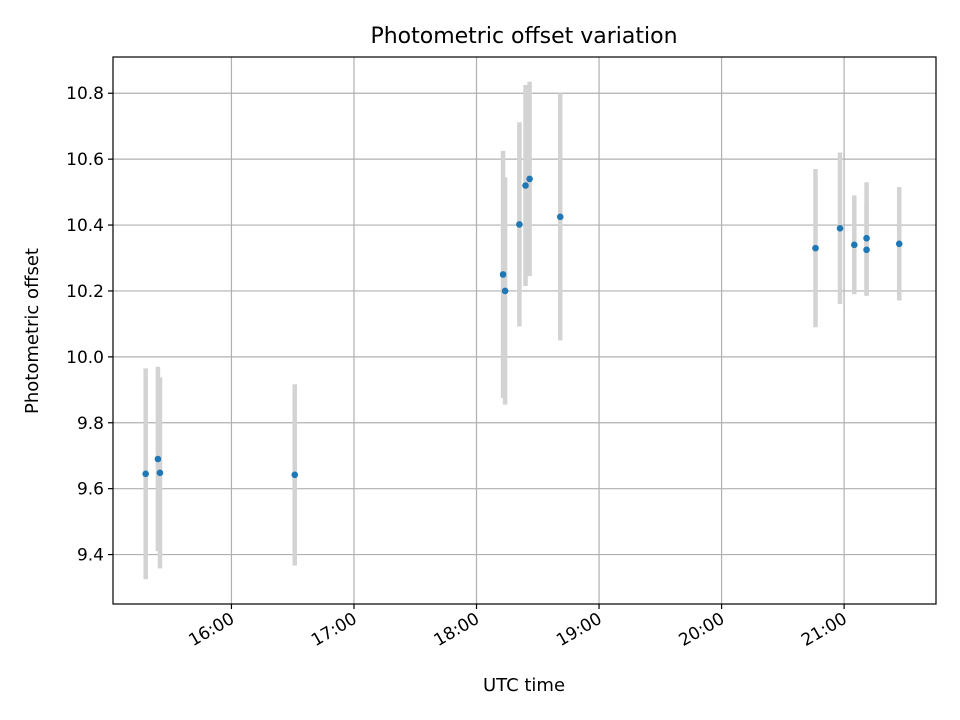  I want to click on chart-title: Photometric offset variation, so click(523, 36).